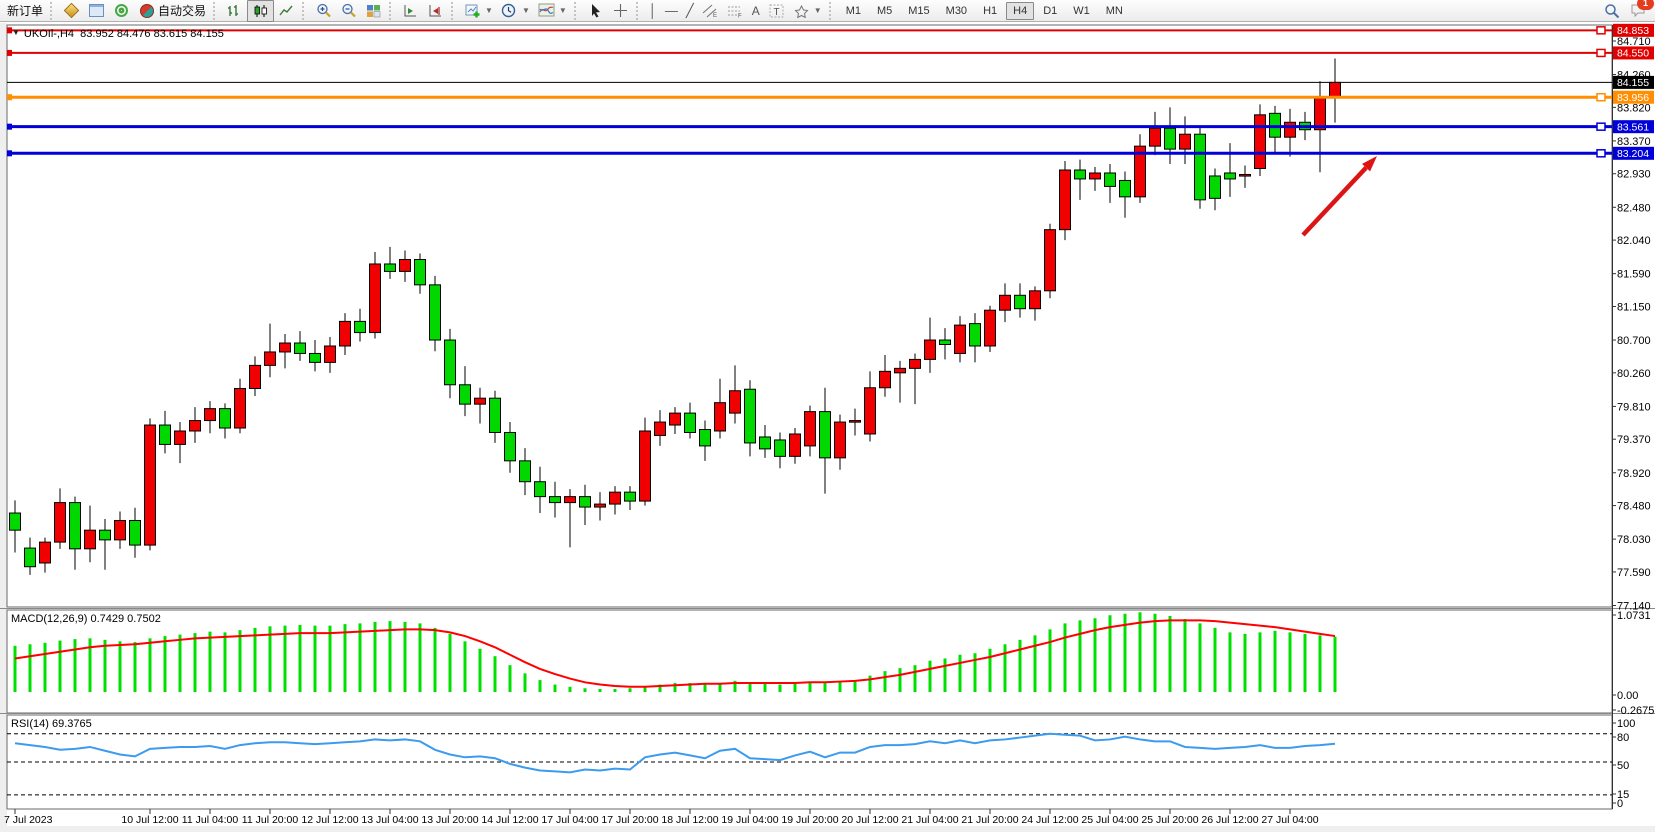 The height and width of the screenshot is (832, 1655). I want to click on horizontal-line-tool: —, so click(671, 11).